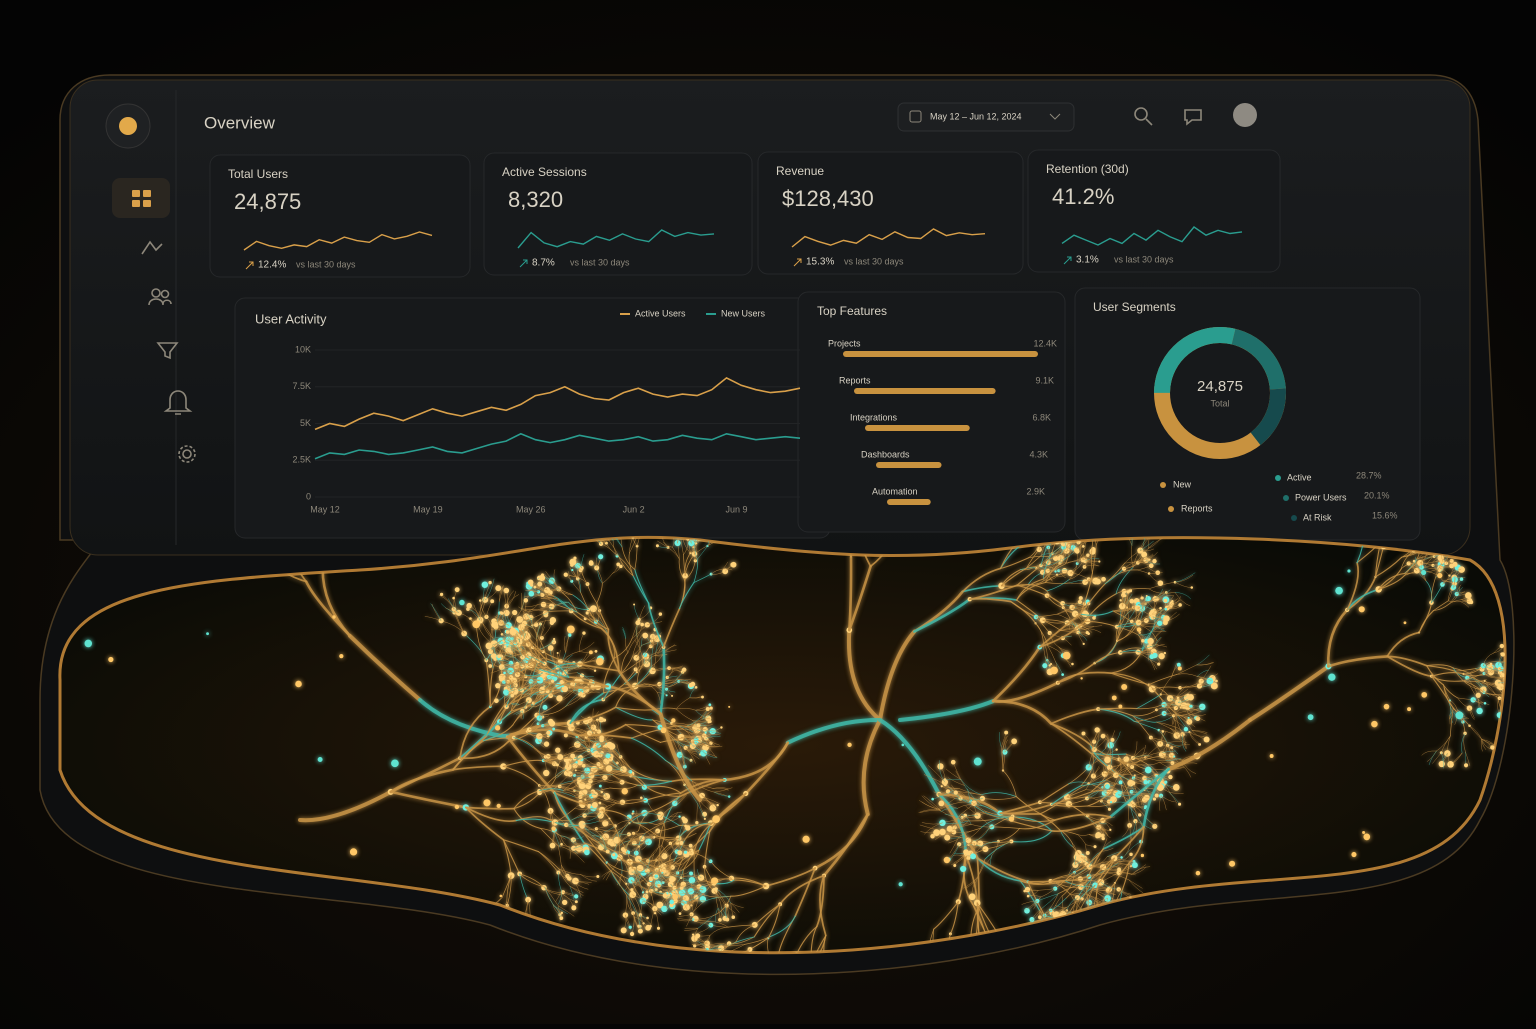 The height and width of the screenshot is (1029, 1536). Describe the element at coordinates (128, 126) in the screenshot. I see `logo` at that location.